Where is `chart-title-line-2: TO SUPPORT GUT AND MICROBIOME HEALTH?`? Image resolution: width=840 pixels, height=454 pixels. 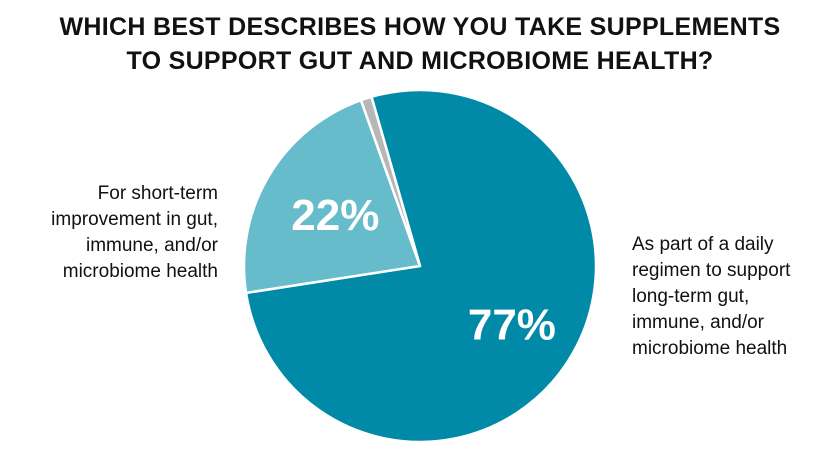
chart-title-line-2: TO SUPPORT GUT AND MICROBIOME HEALTH? is located at coordinates (420, 61).